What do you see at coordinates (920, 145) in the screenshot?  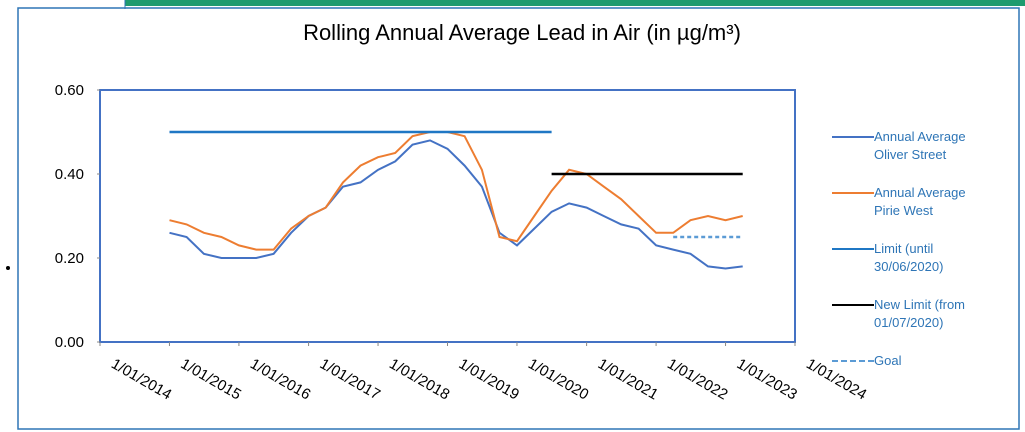 I see `legend-label: Annual Average Oliver Street` at bounding box center [920, 145].